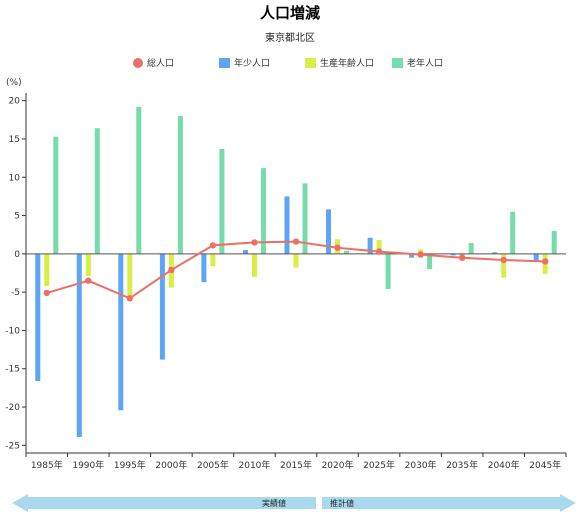  What do you see at coordinates (164, 503) in the screenshot?
I see `actual-period-arrow` at bounding box center [164, 503].